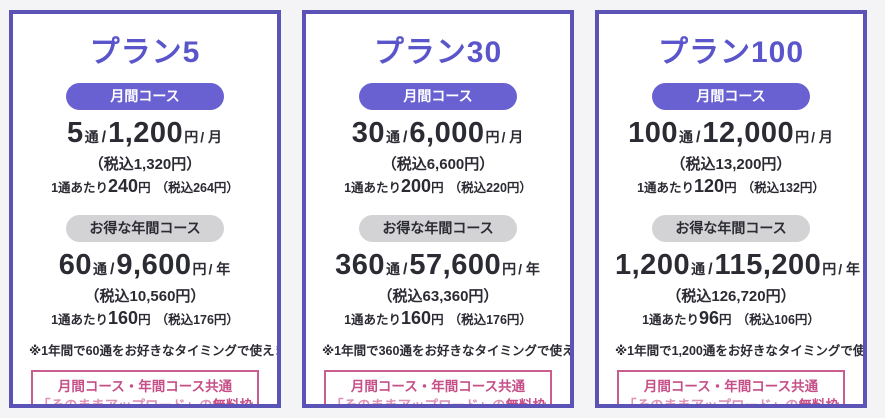  What do you see at coordinates (731, 296) in the screenshot?
I see `annual-tax-line: （税込126,720円）` at bounding box center [731, 296].